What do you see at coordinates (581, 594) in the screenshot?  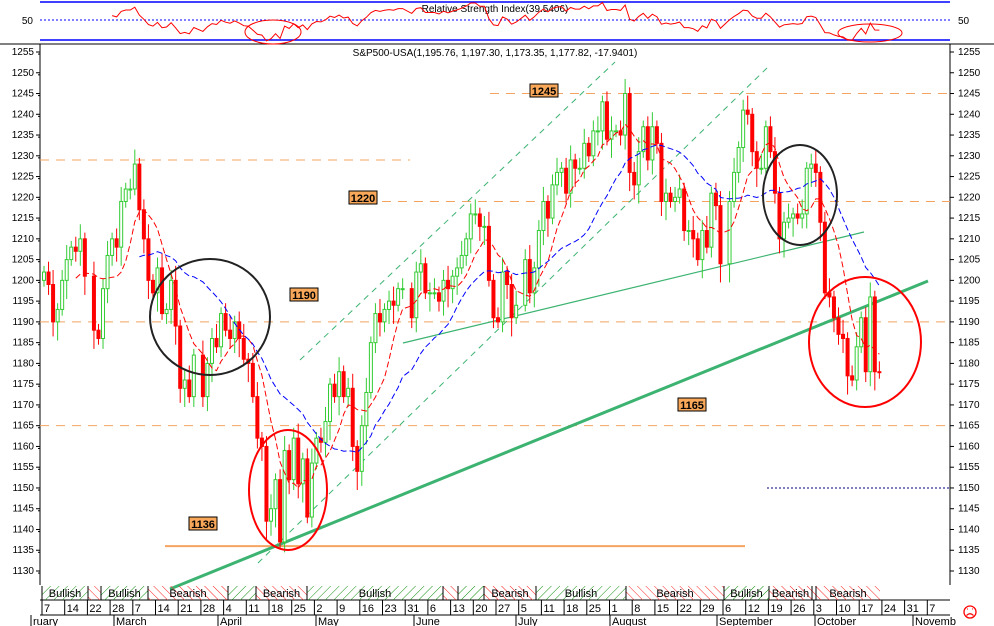 I see `sentiment-label: Bullish` at bounding box center [581, 594].